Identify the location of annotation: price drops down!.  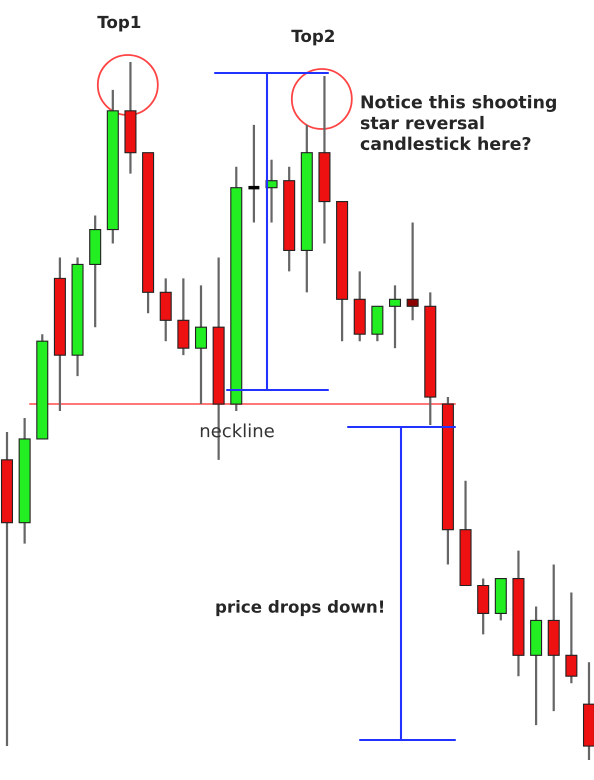
(300, 608).